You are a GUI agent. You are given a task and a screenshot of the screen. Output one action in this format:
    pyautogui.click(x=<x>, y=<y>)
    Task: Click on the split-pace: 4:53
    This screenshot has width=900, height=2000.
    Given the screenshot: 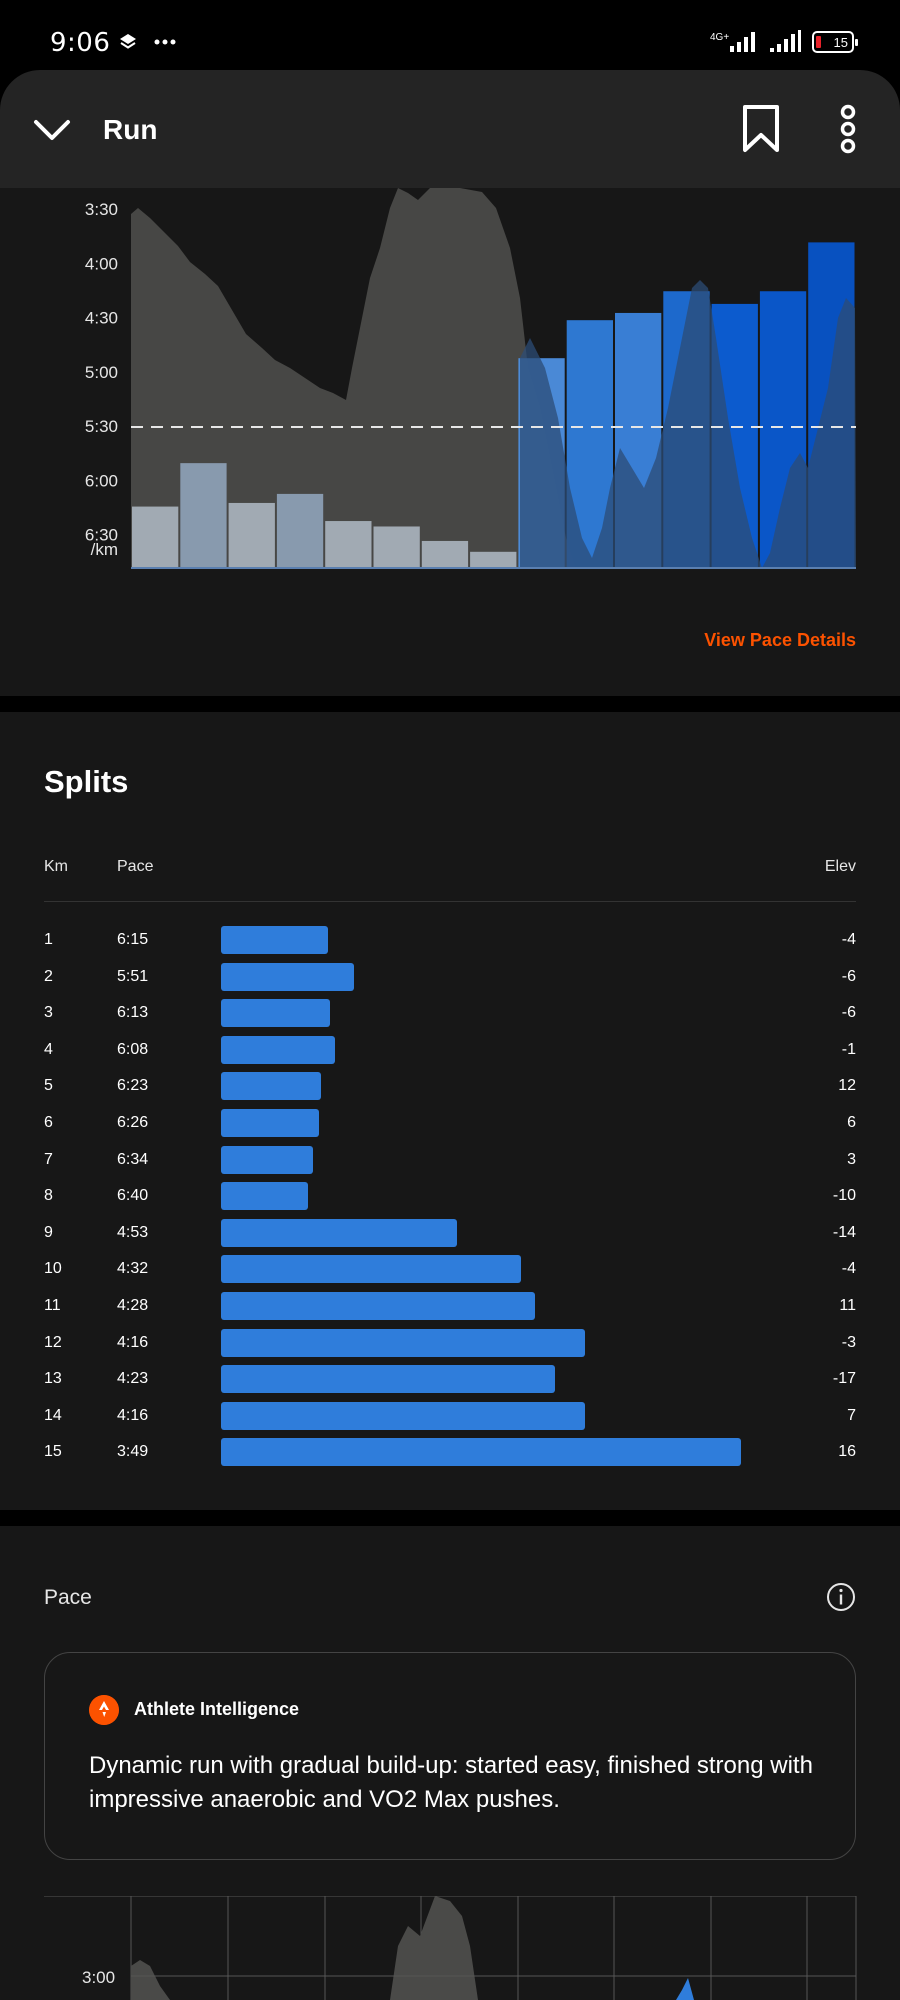 What is the action you would take?
    pyautogui.click(x=133, y=1232)
    